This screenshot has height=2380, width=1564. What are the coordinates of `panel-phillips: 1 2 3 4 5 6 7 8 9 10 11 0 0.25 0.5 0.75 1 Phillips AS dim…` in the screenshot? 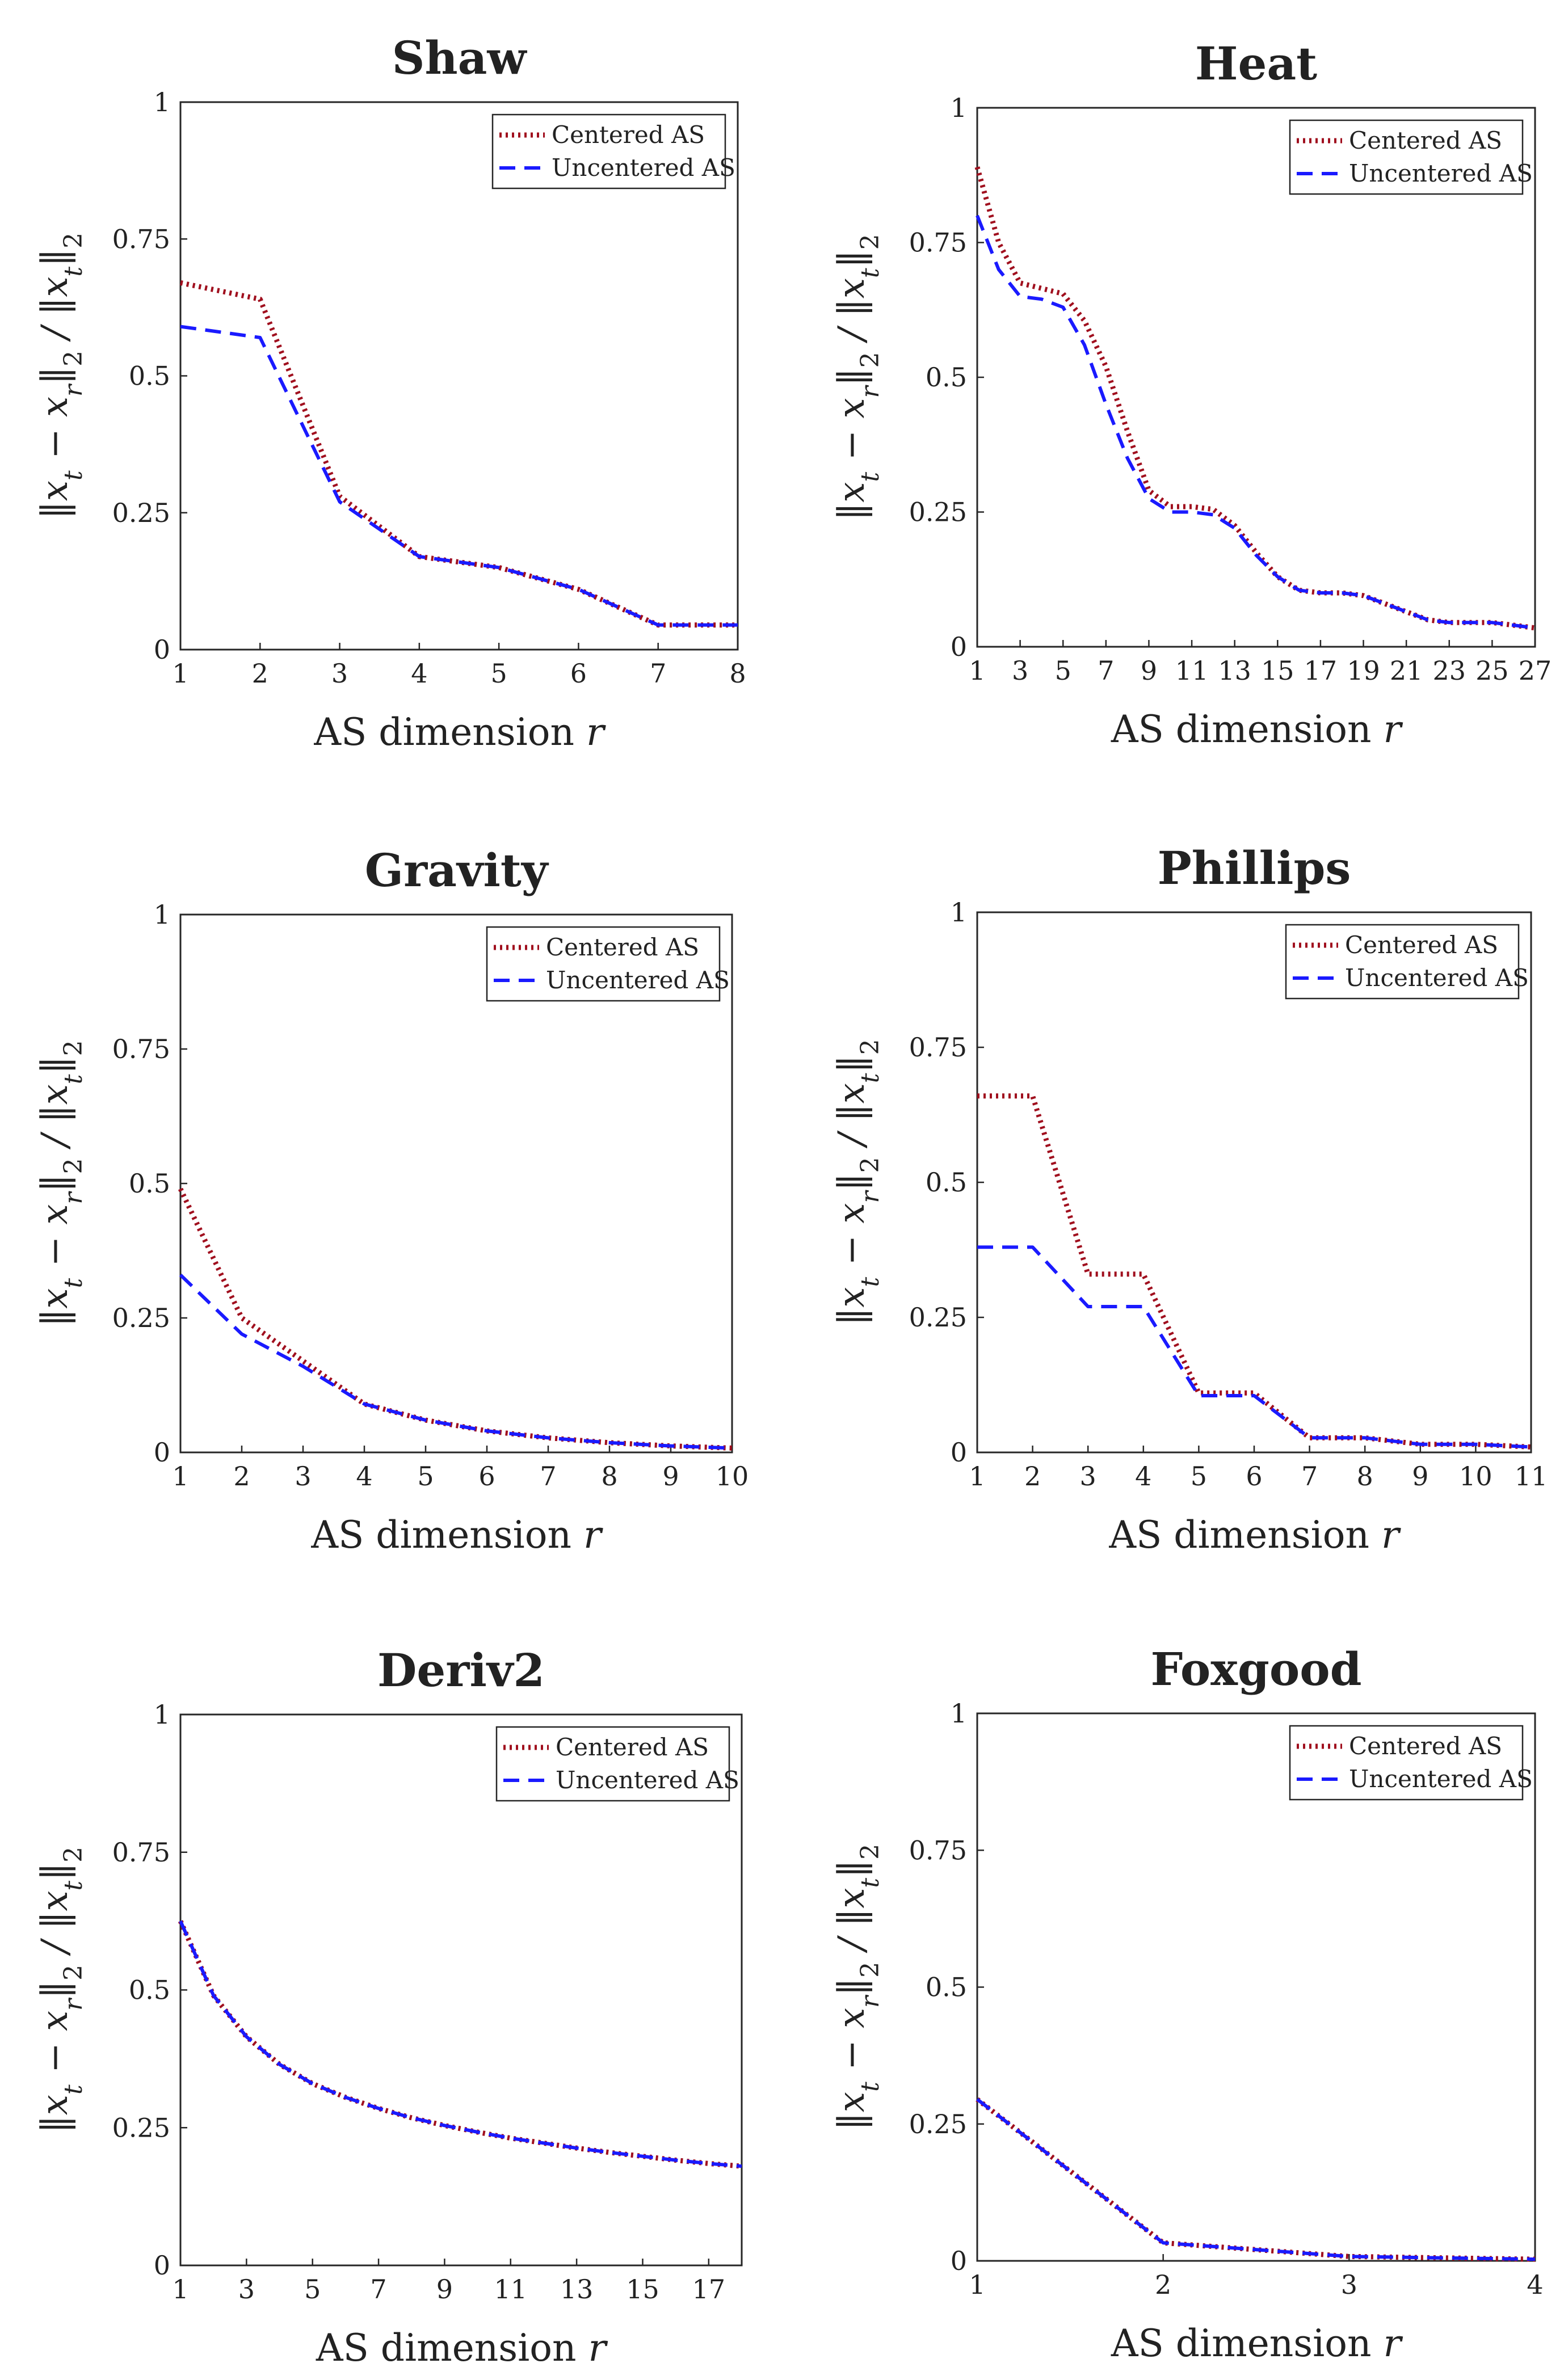 It's located at (1189, 1199).